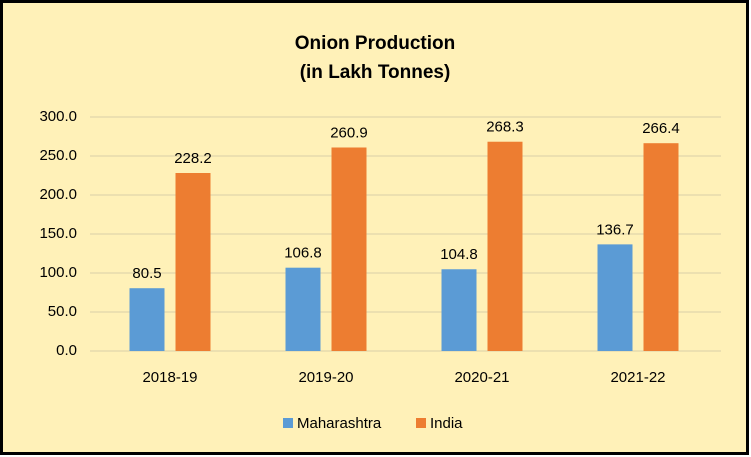 This screenshot has height=457, width=751. What do you see at coordinates (62, 311) in the screenshot?
I see `y-tick-label: 50.0` at bounding box center [62, 311].